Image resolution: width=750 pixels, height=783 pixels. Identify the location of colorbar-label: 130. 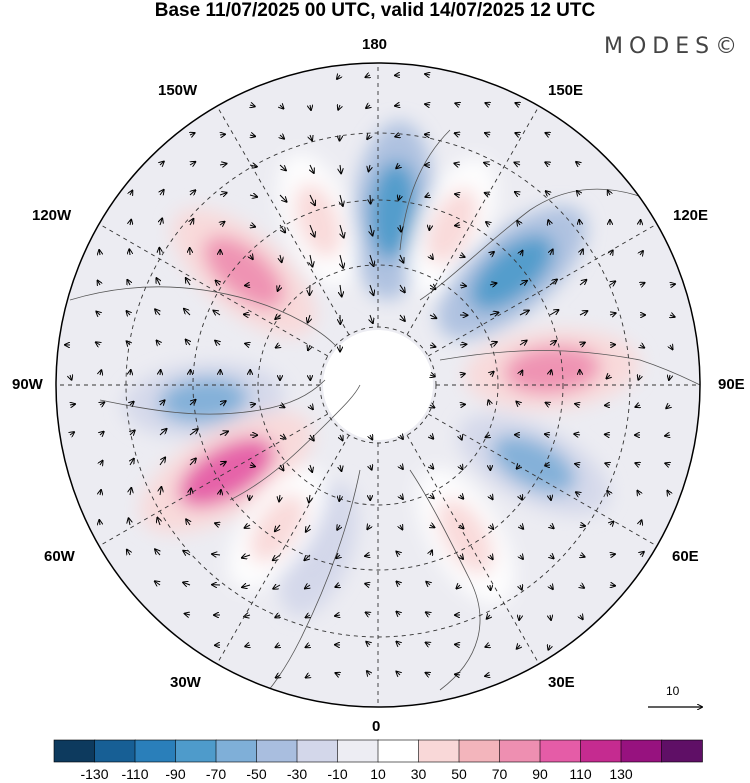
(621, 774).